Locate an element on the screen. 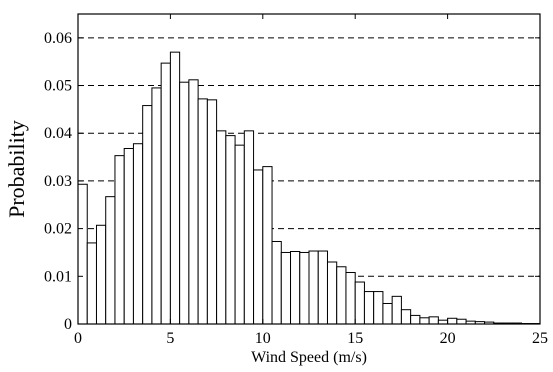 Image resolution: width=553 pixels, height=372 pixels. x-tick-label: 25 is located at coordinates (540, 338).